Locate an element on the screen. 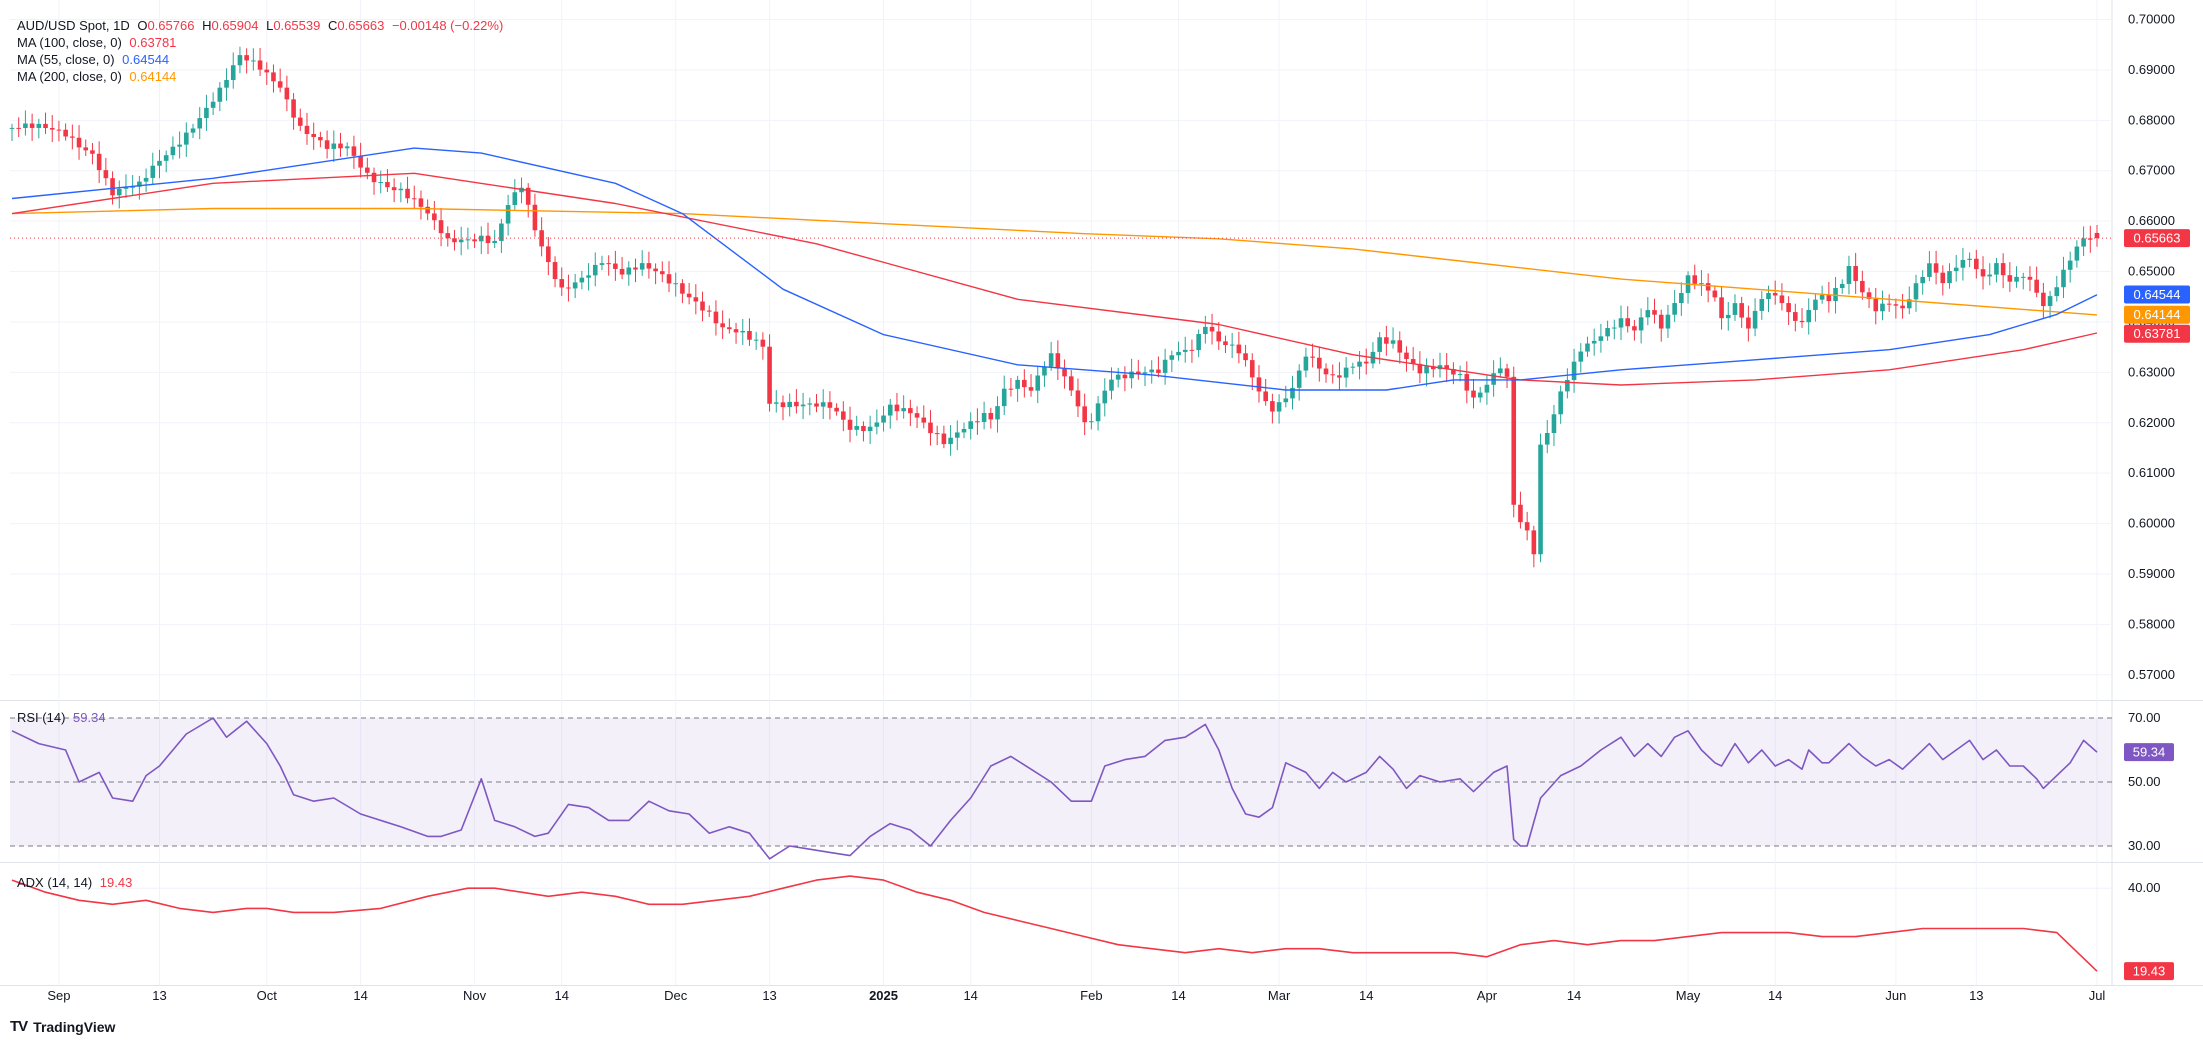 The image size is (2203, 1043). time-axis-label: 13 is located at coordinates (769, 995).